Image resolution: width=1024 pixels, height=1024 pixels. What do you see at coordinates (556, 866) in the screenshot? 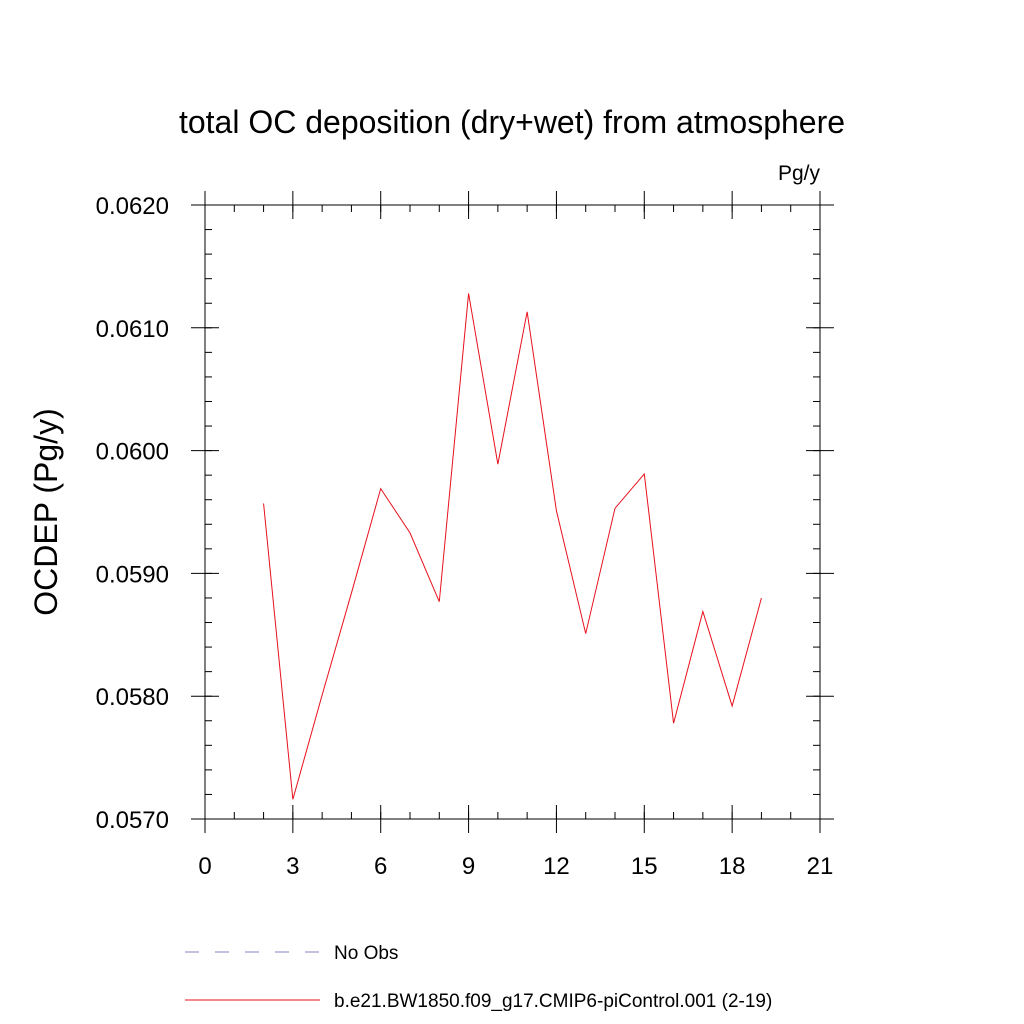
I see `x-tick-label: 12` at bounding box center [556, 866].